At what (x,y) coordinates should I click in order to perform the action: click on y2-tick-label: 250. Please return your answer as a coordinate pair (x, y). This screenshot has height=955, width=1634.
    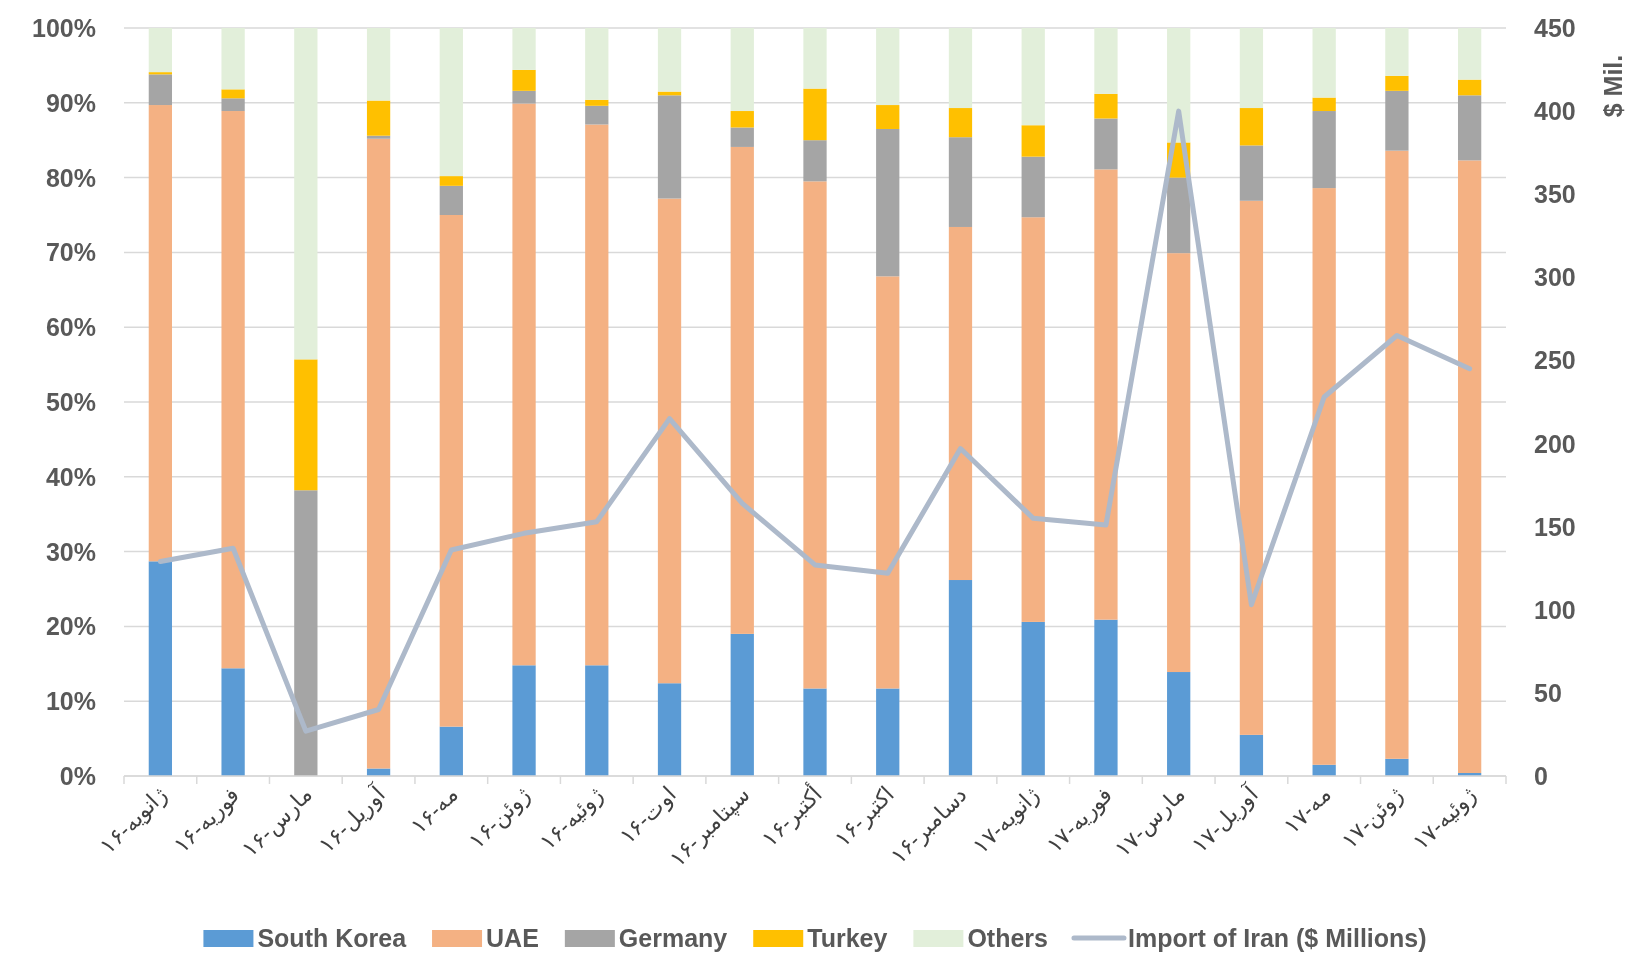
    Looking at the image, I should click on (1555, 360).